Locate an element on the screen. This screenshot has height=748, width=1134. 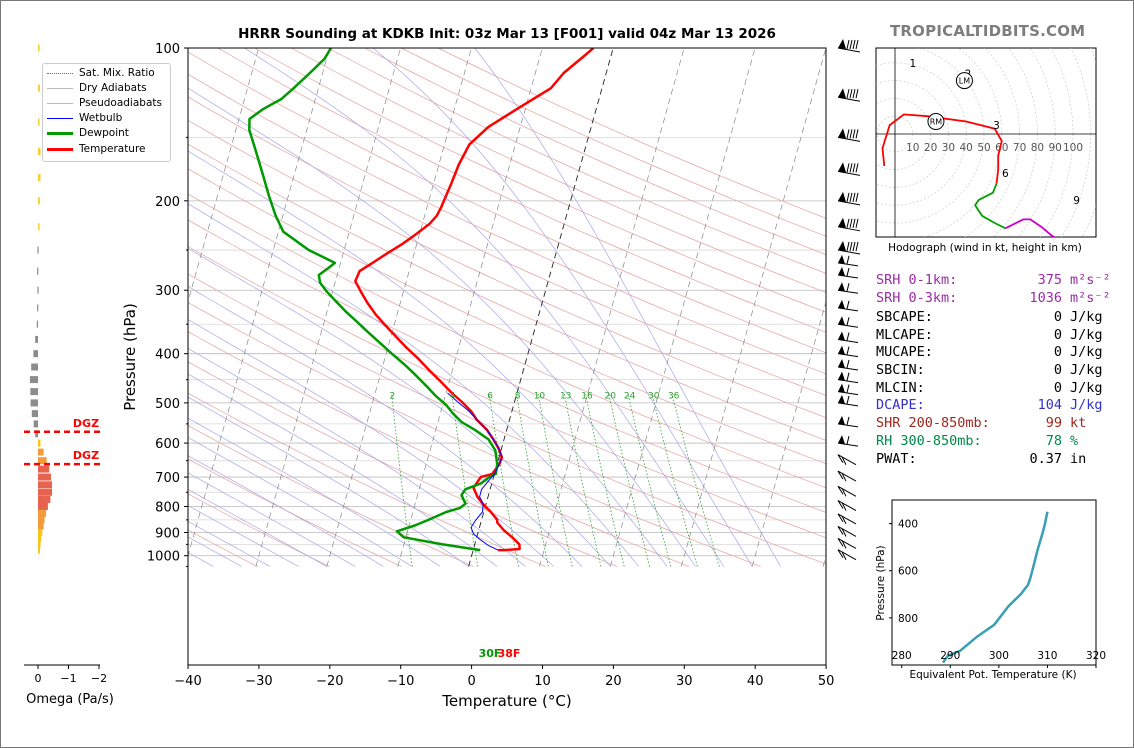
mixing-ratio-label: 4 is located at coordinates (453, 397).